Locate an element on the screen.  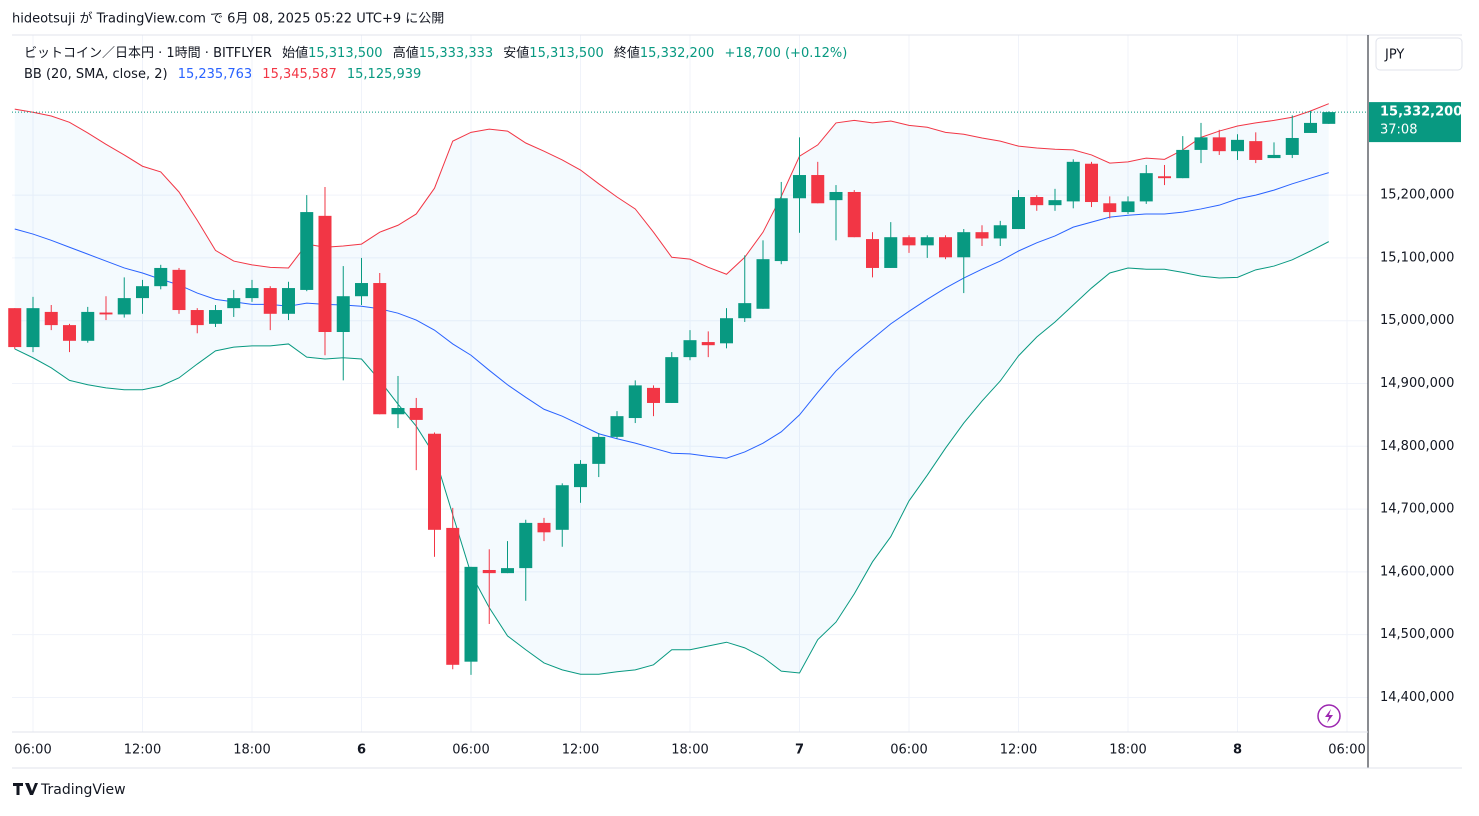
label: 安値 is located at coordinates (516, 53).